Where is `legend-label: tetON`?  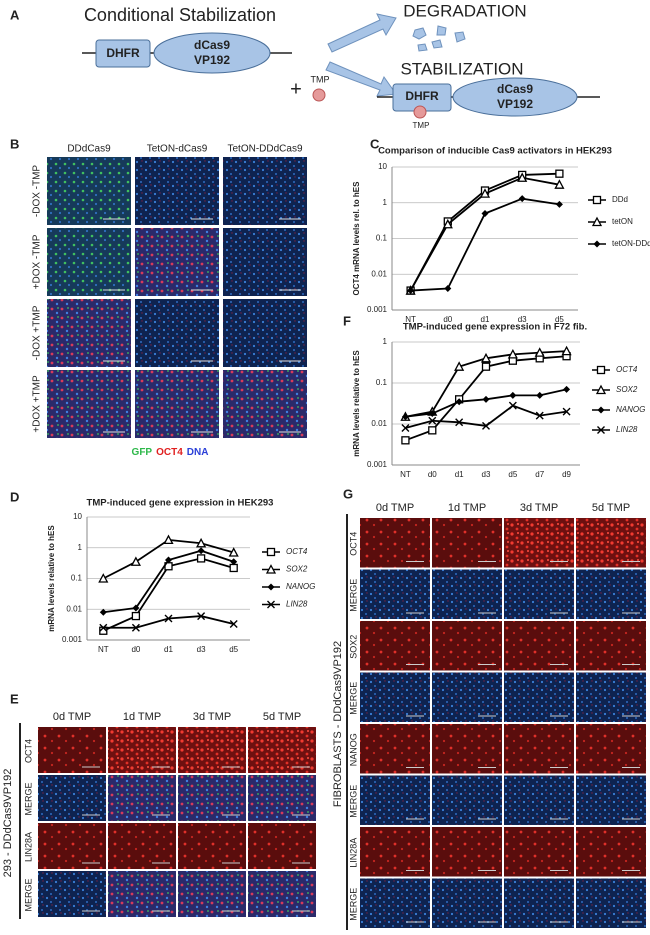
legend-label: tetON is located at coordinates (622, 221).